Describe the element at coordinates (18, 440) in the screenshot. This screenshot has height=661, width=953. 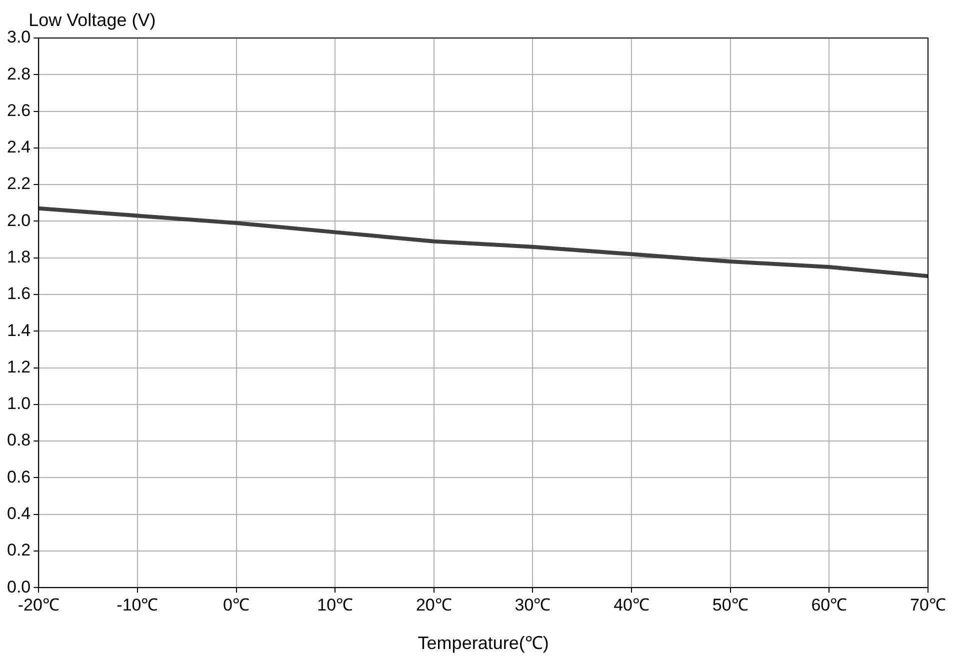
I see `y-tick-label: 0.8` at that location.